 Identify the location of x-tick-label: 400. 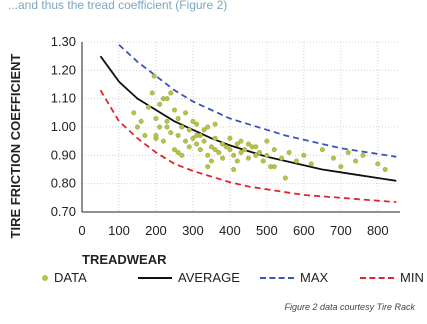
(230, 230).